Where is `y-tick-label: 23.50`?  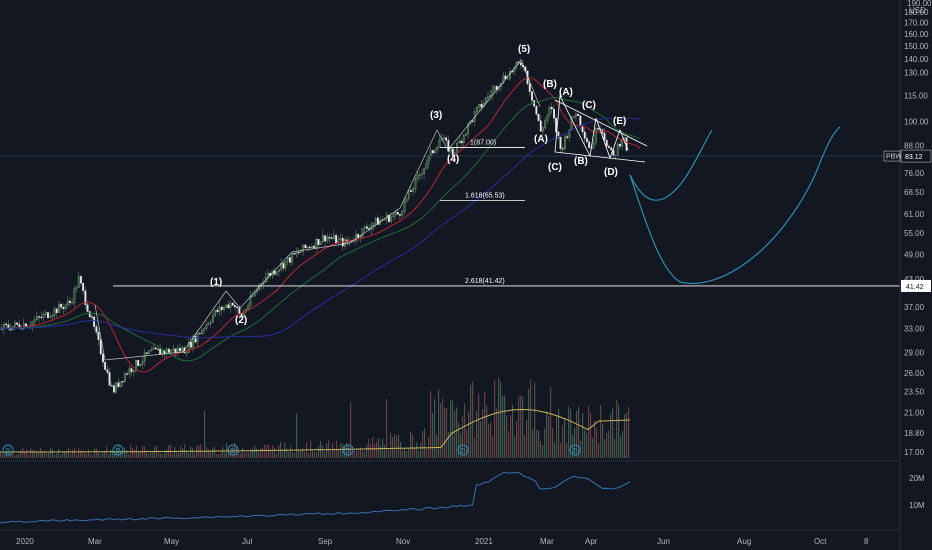 y-tick-label: 23.50 is located at coordinates (914, 392).